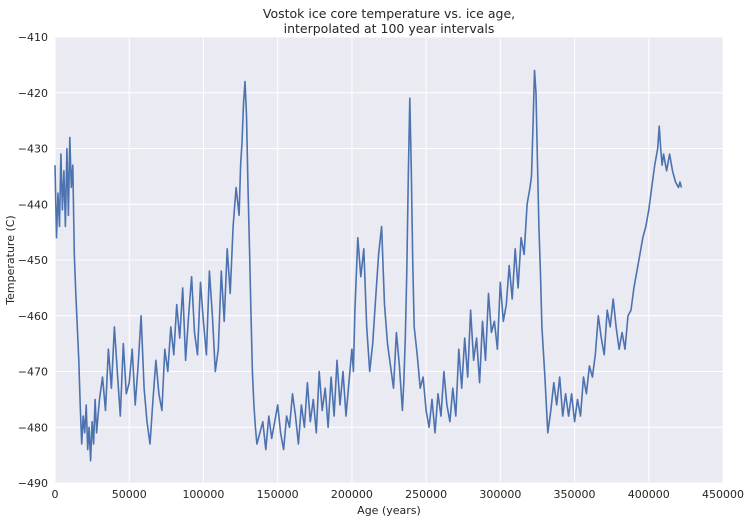  What do you see at coordinates (33, 316) in the screenshot?
I see `y-tick-label: −460` at bounding box center [33, 316].